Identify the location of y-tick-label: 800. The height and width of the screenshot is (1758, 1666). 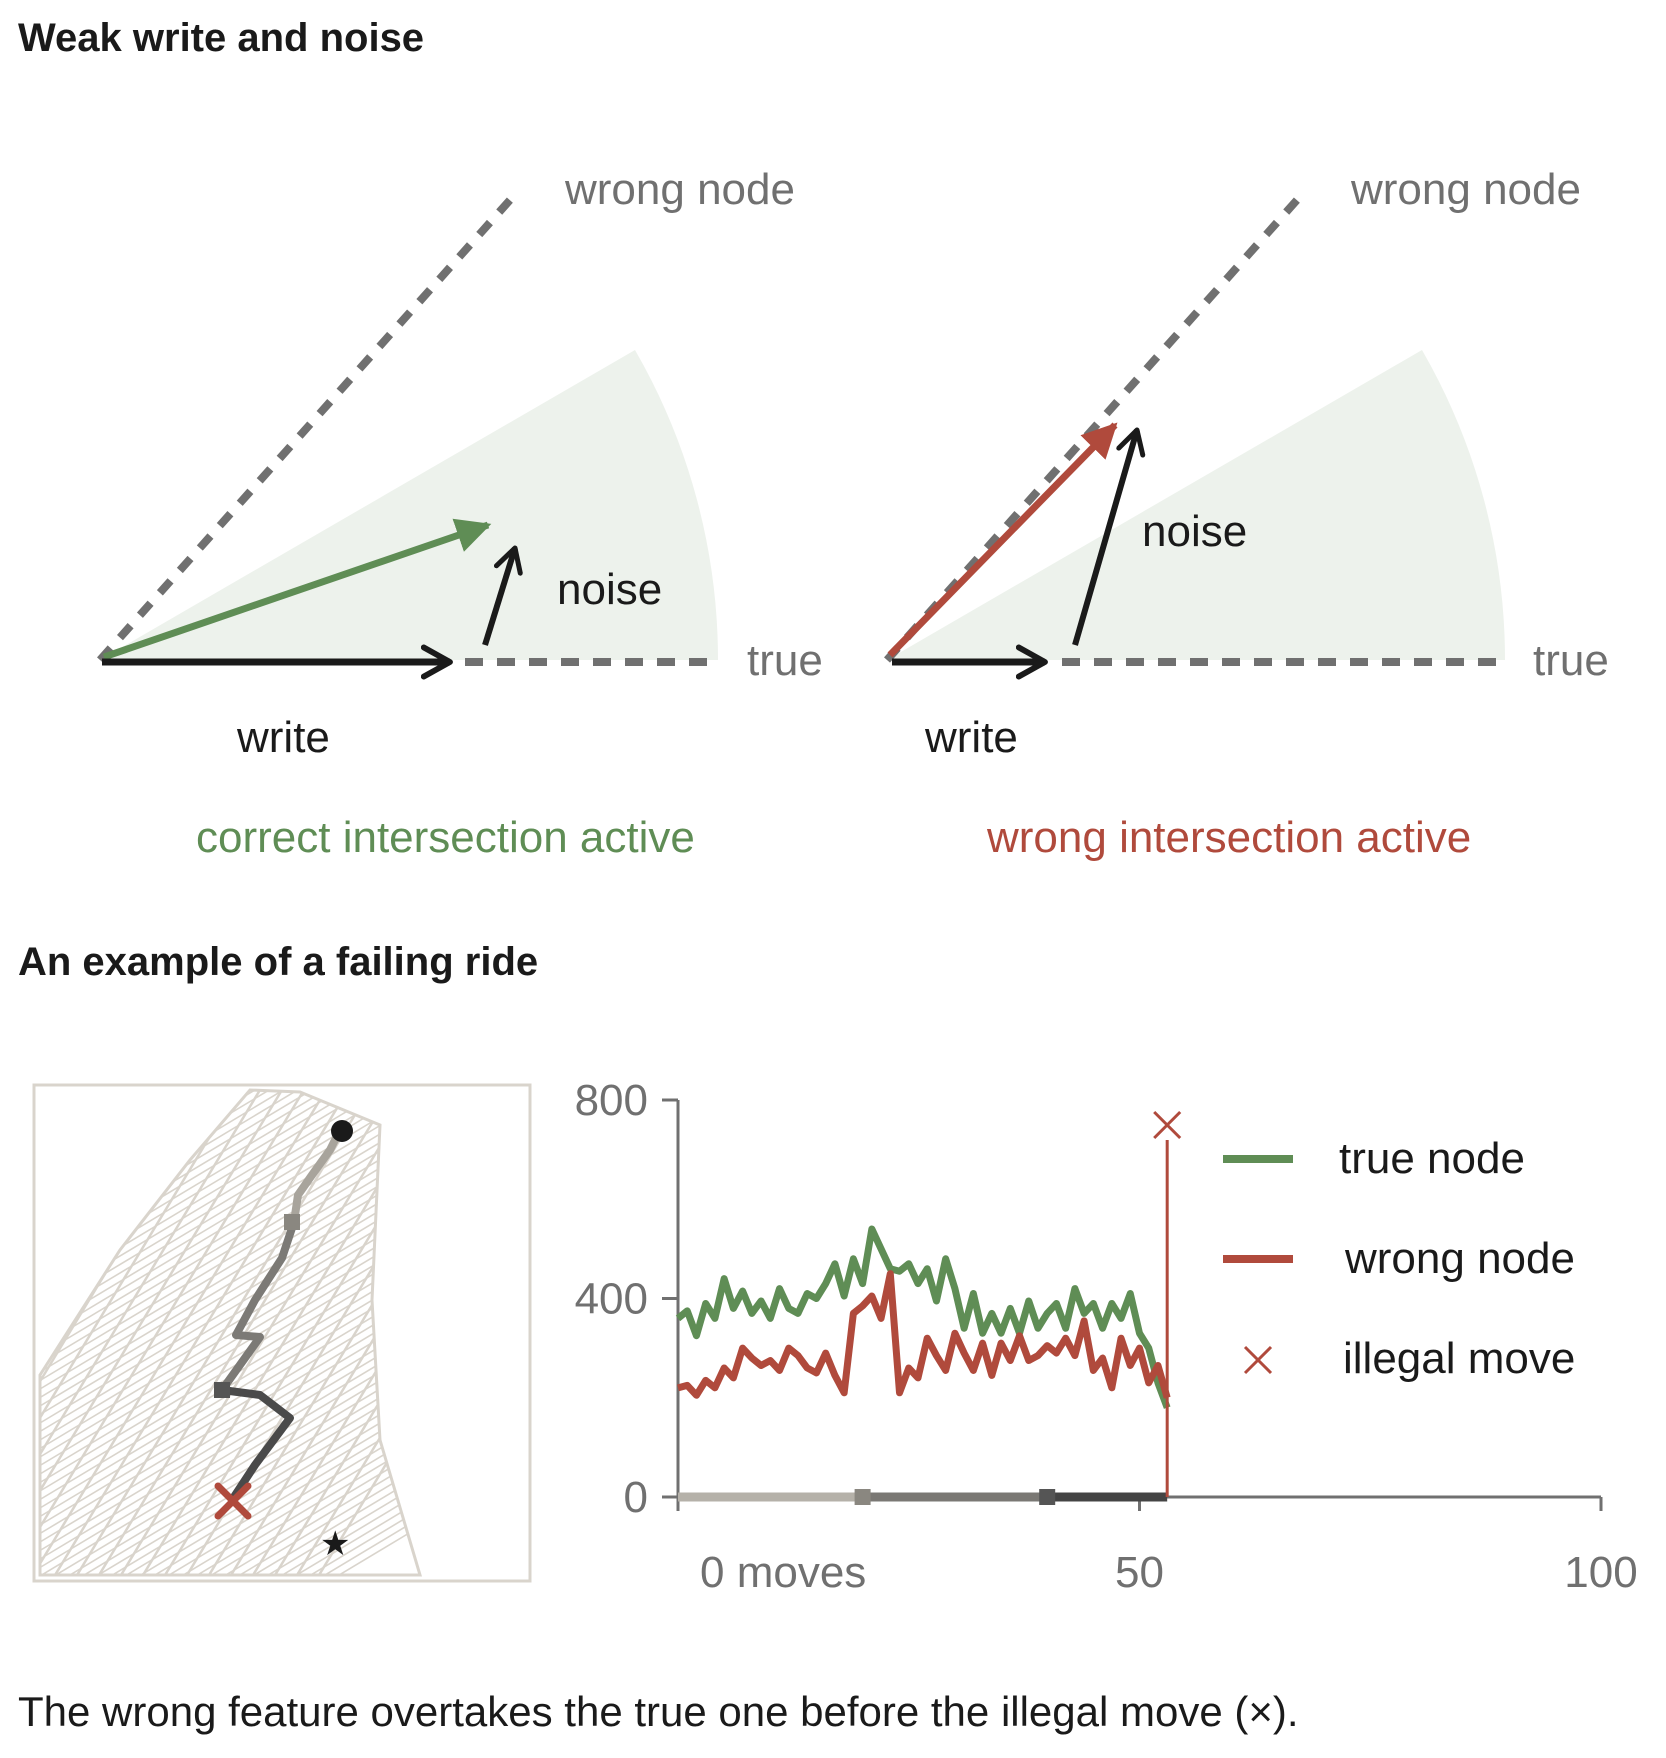
(611, 1100).